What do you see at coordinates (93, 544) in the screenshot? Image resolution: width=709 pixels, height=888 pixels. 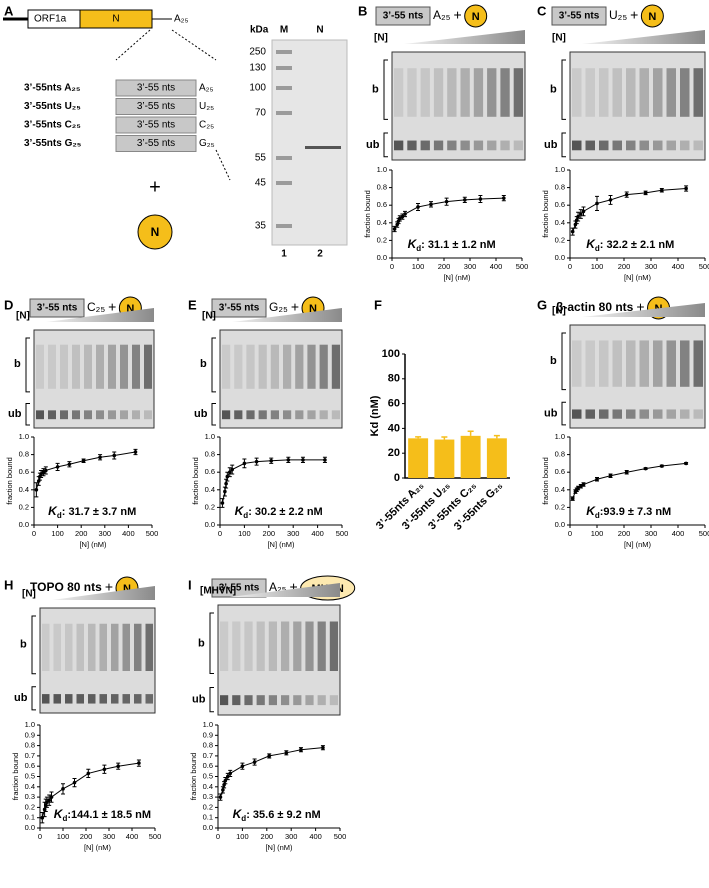 I see `x-axis-label: [N] (nM)` at bounding box center [93, 544].